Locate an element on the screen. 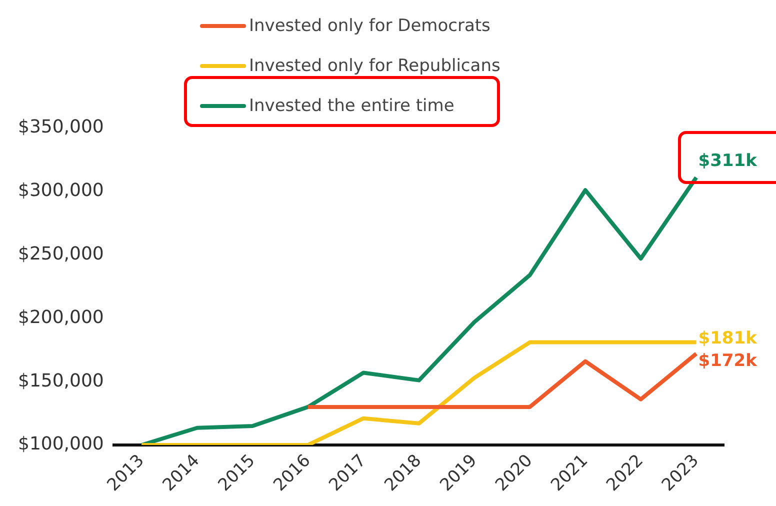  y-tick-label: $300,000 is located at coordinates (61, 191).